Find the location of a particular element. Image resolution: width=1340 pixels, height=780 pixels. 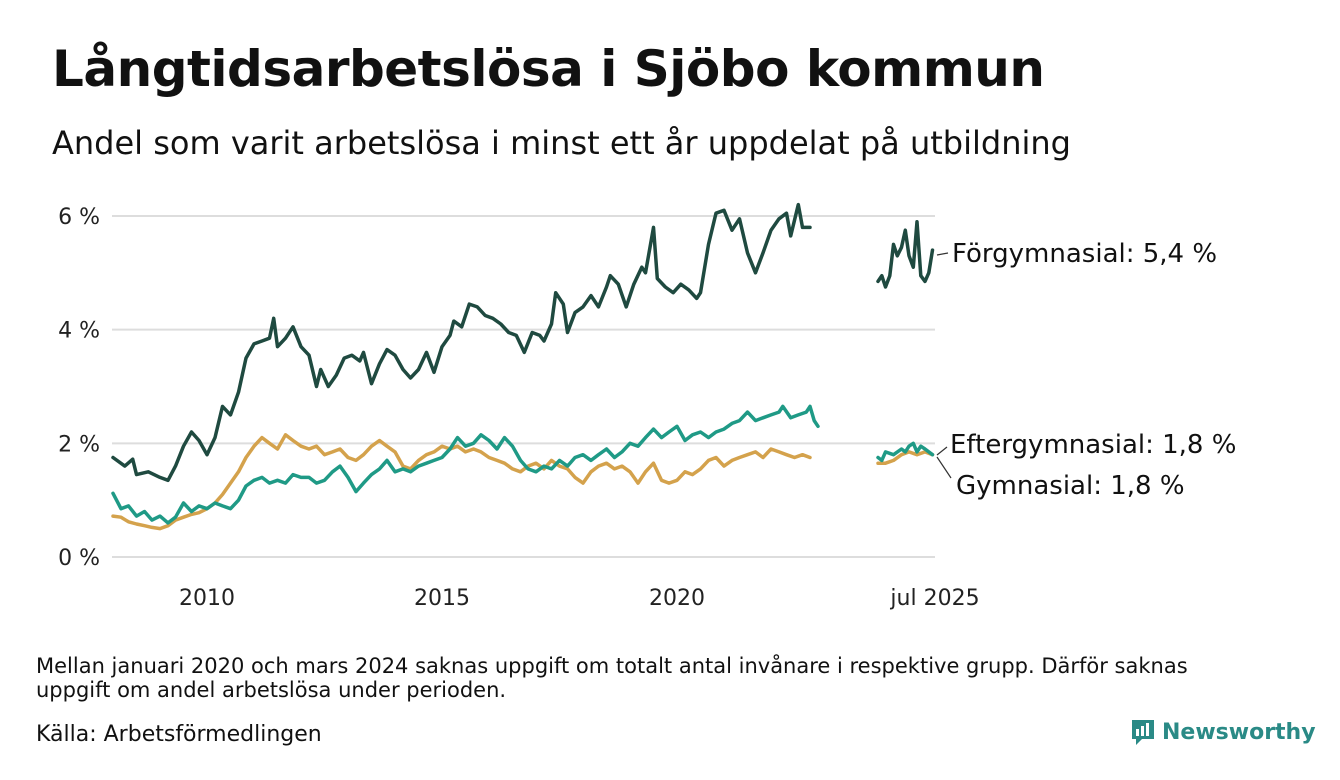

label-leader-forgymnasial is located at coordinates (942, 254).